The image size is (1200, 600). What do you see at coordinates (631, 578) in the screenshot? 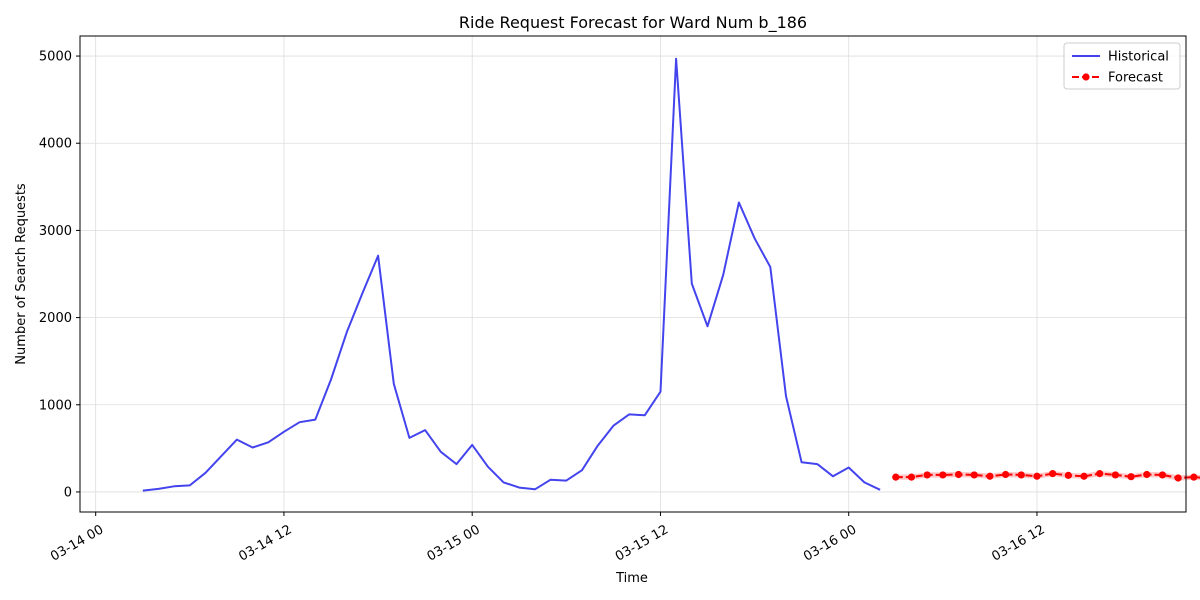
I see `x-axis-title: Time` at bounding box center [631, 578].